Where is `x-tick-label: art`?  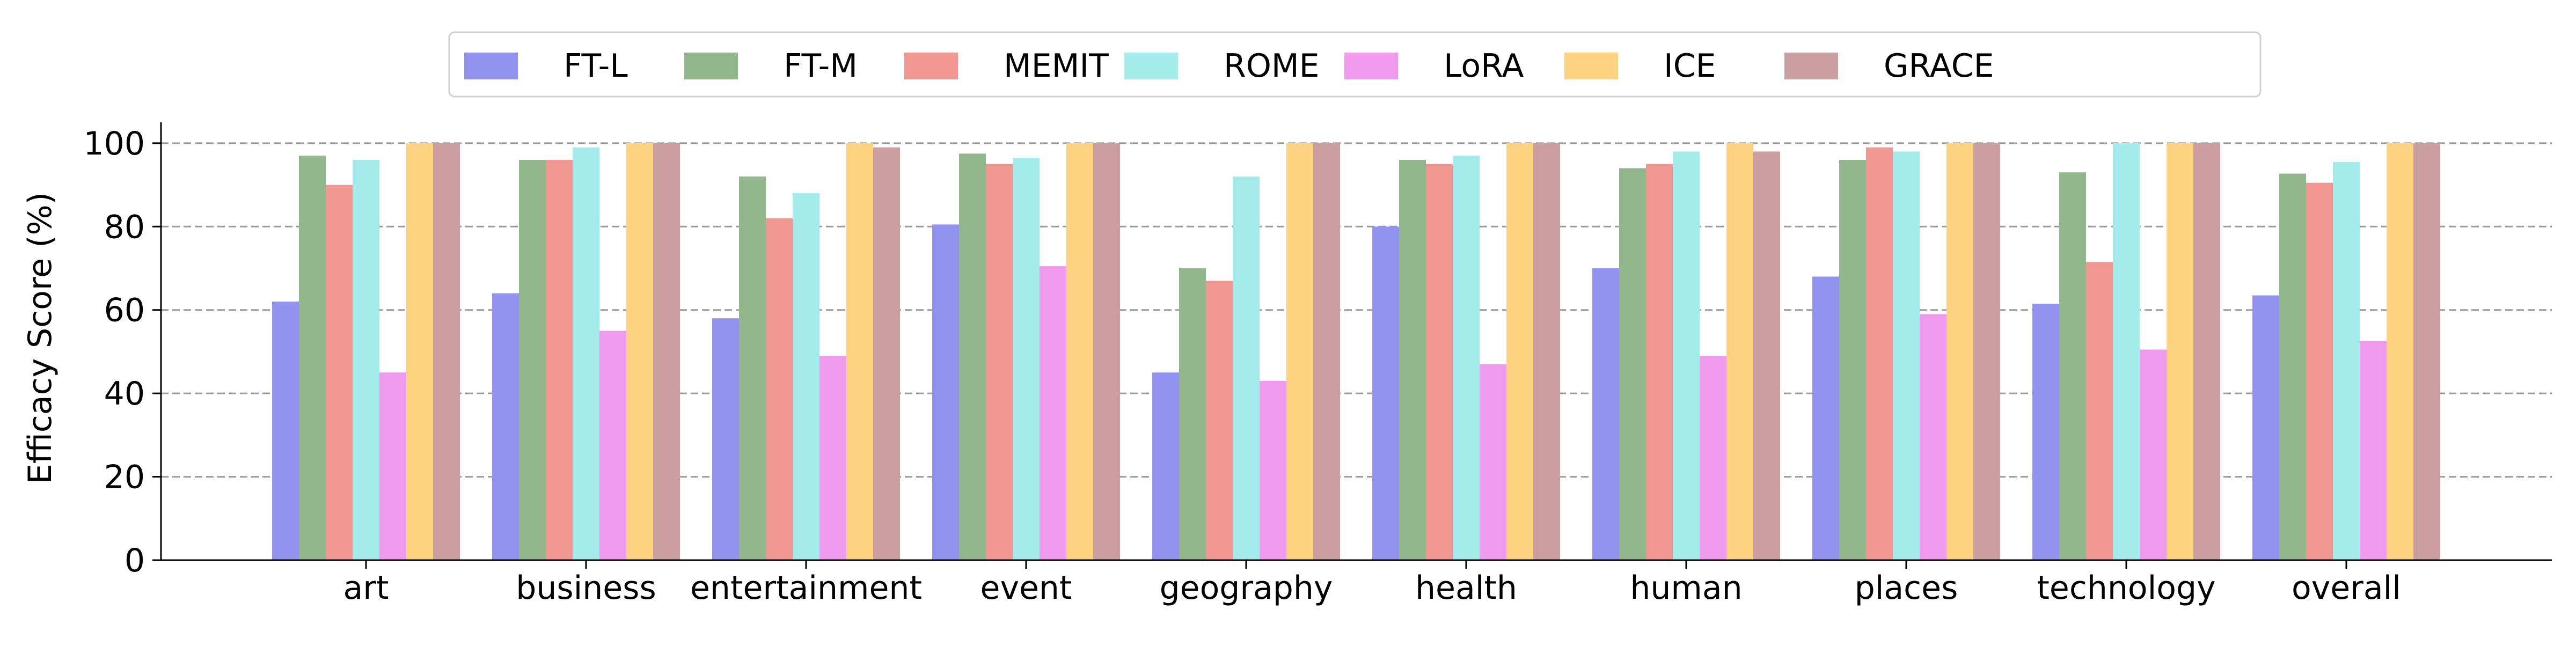 x-tick-label: art is located at coordinates (366, 588).